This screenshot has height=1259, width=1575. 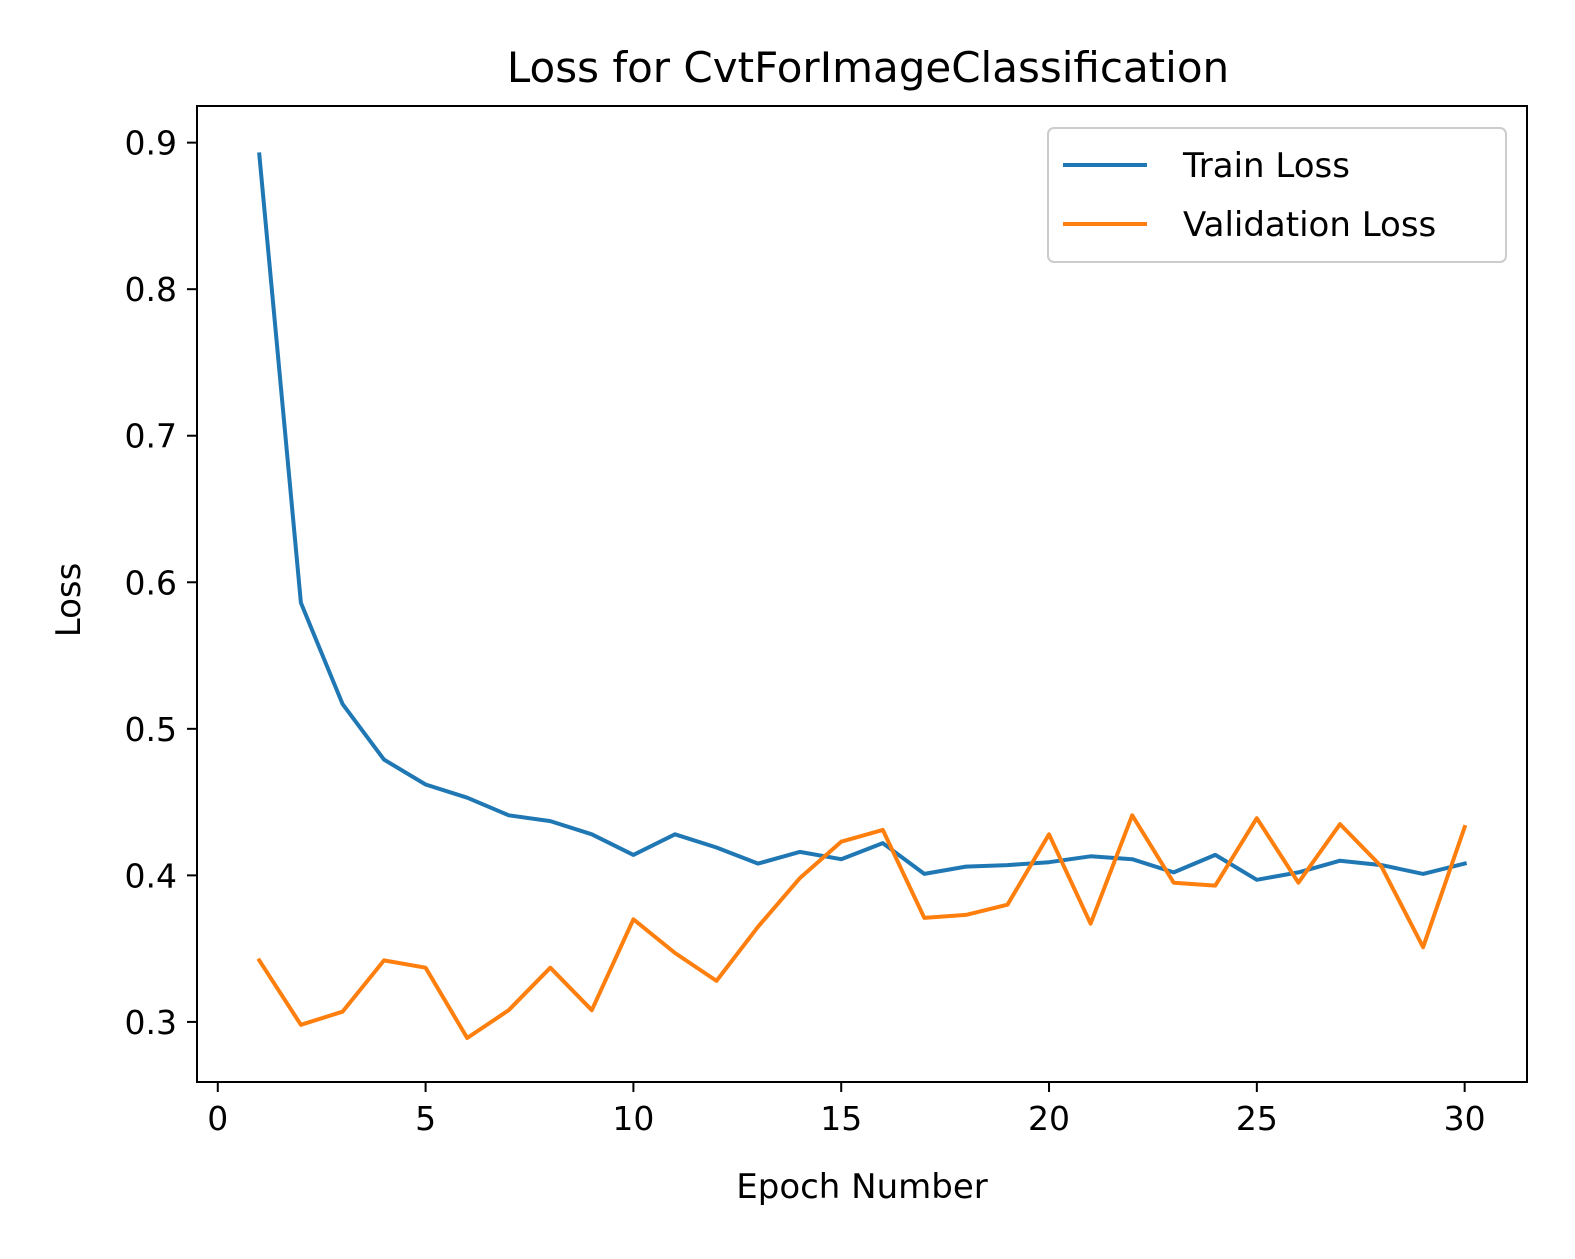 I want to click on y-axis-label: Loss, so click(x=69, y=600).